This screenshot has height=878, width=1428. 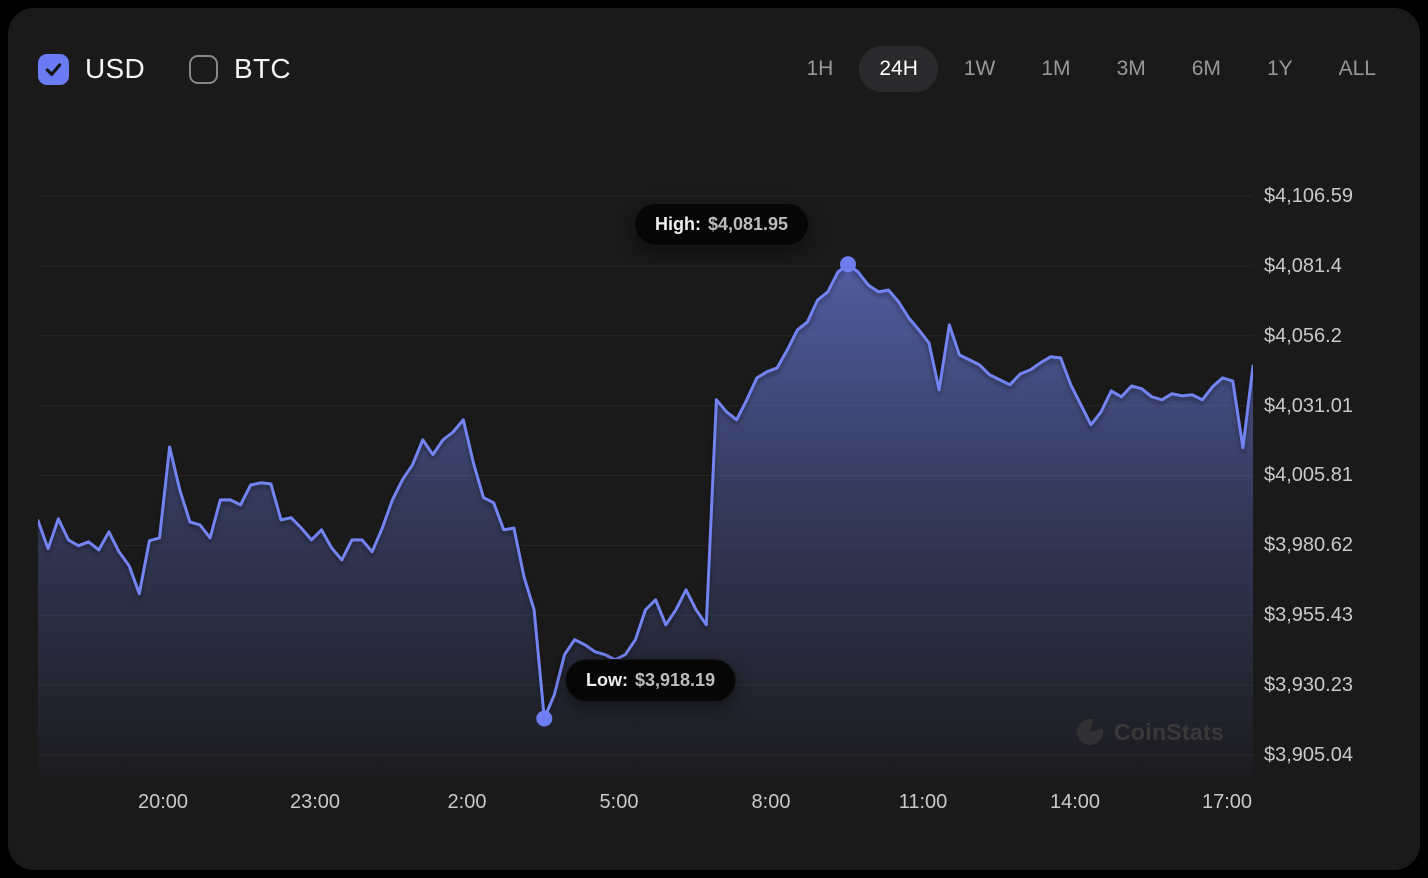 I want to click on btc-toggle: BTC, so click(x=240, y=69).